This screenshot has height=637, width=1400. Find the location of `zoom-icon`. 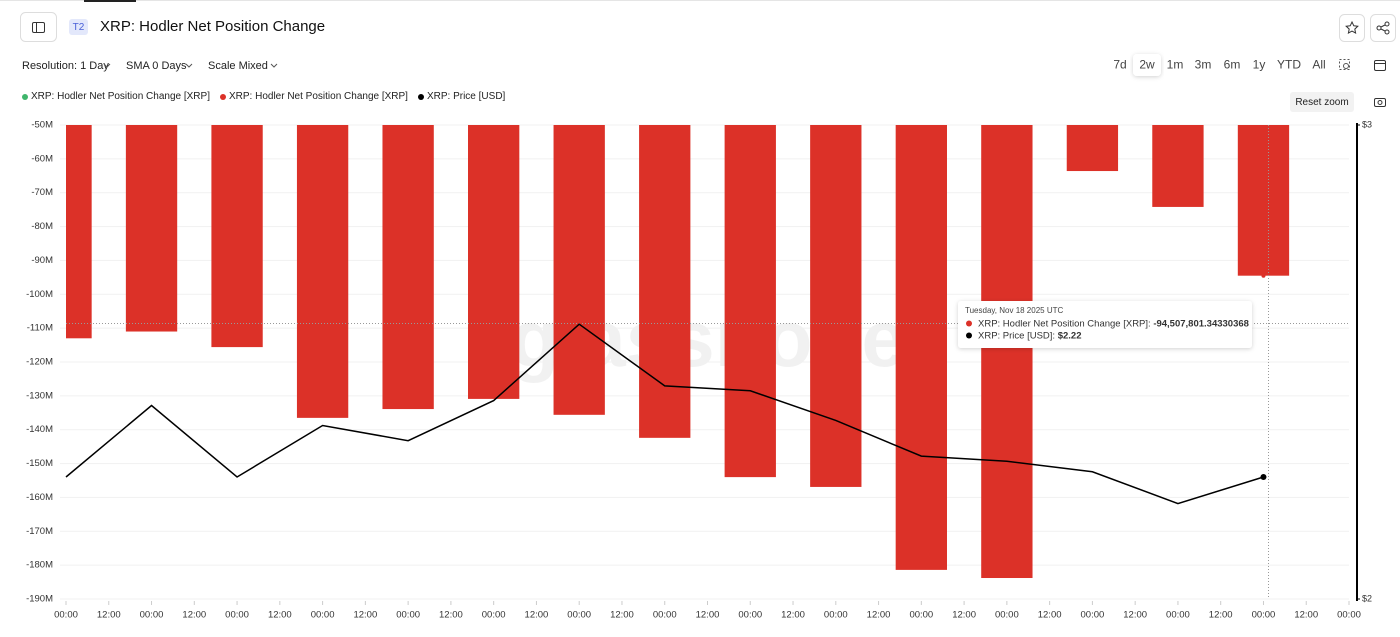

zoom-icon is located at coordinates (1344, 64).